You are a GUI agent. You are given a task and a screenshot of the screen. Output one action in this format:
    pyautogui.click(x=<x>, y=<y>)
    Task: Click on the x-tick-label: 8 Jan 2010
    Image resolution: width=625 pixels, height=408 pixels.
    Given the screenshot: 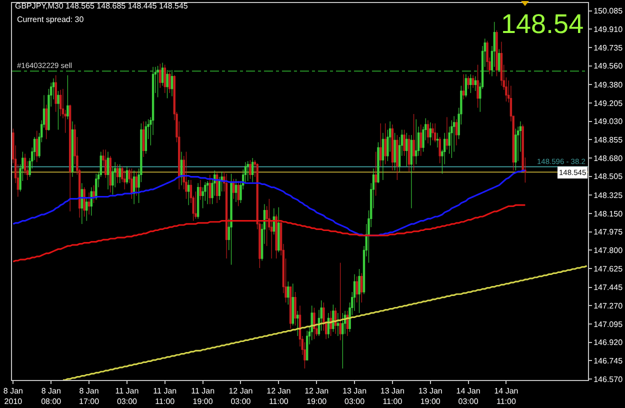 What is the action you would take?
    pyautogui.click(x=13, y=396)
    